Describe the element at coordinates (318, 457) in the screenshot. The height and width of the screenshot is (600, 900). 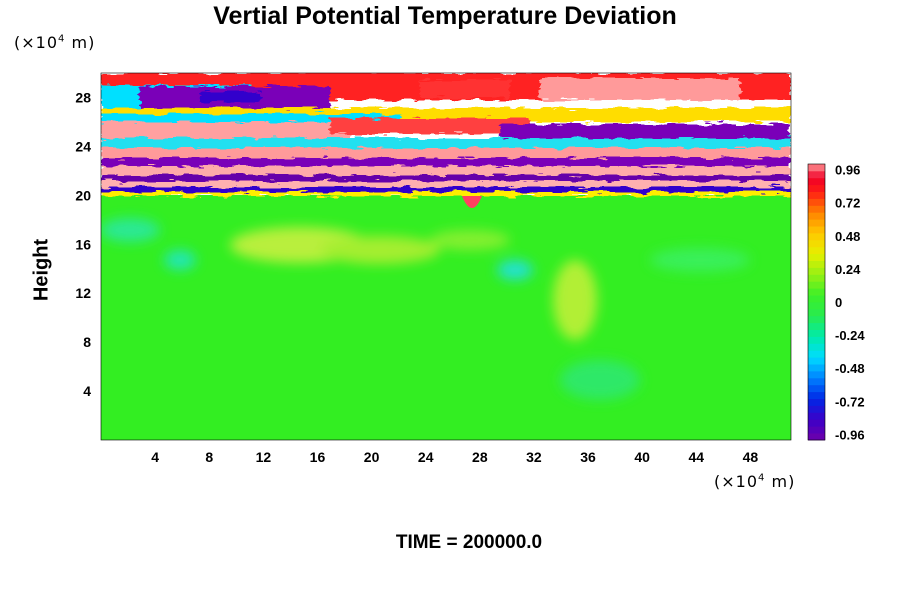
I see `x-tick-label: 16` at that location.